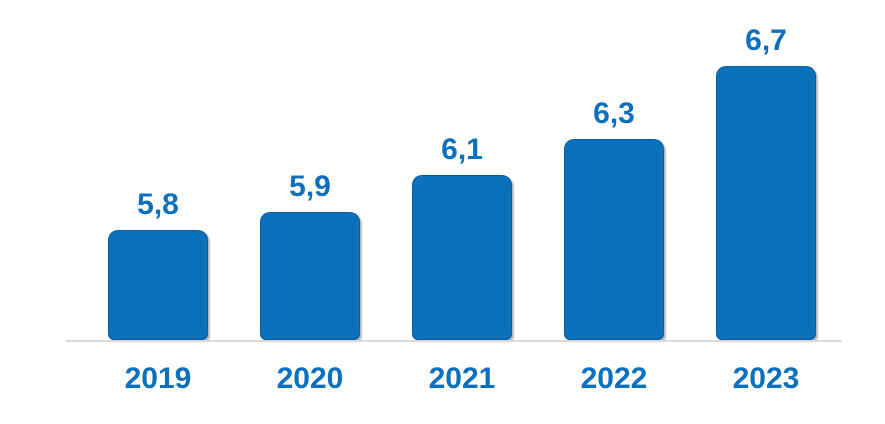  I want to click on bar-group-2023: 6,7, so click(766, 170).